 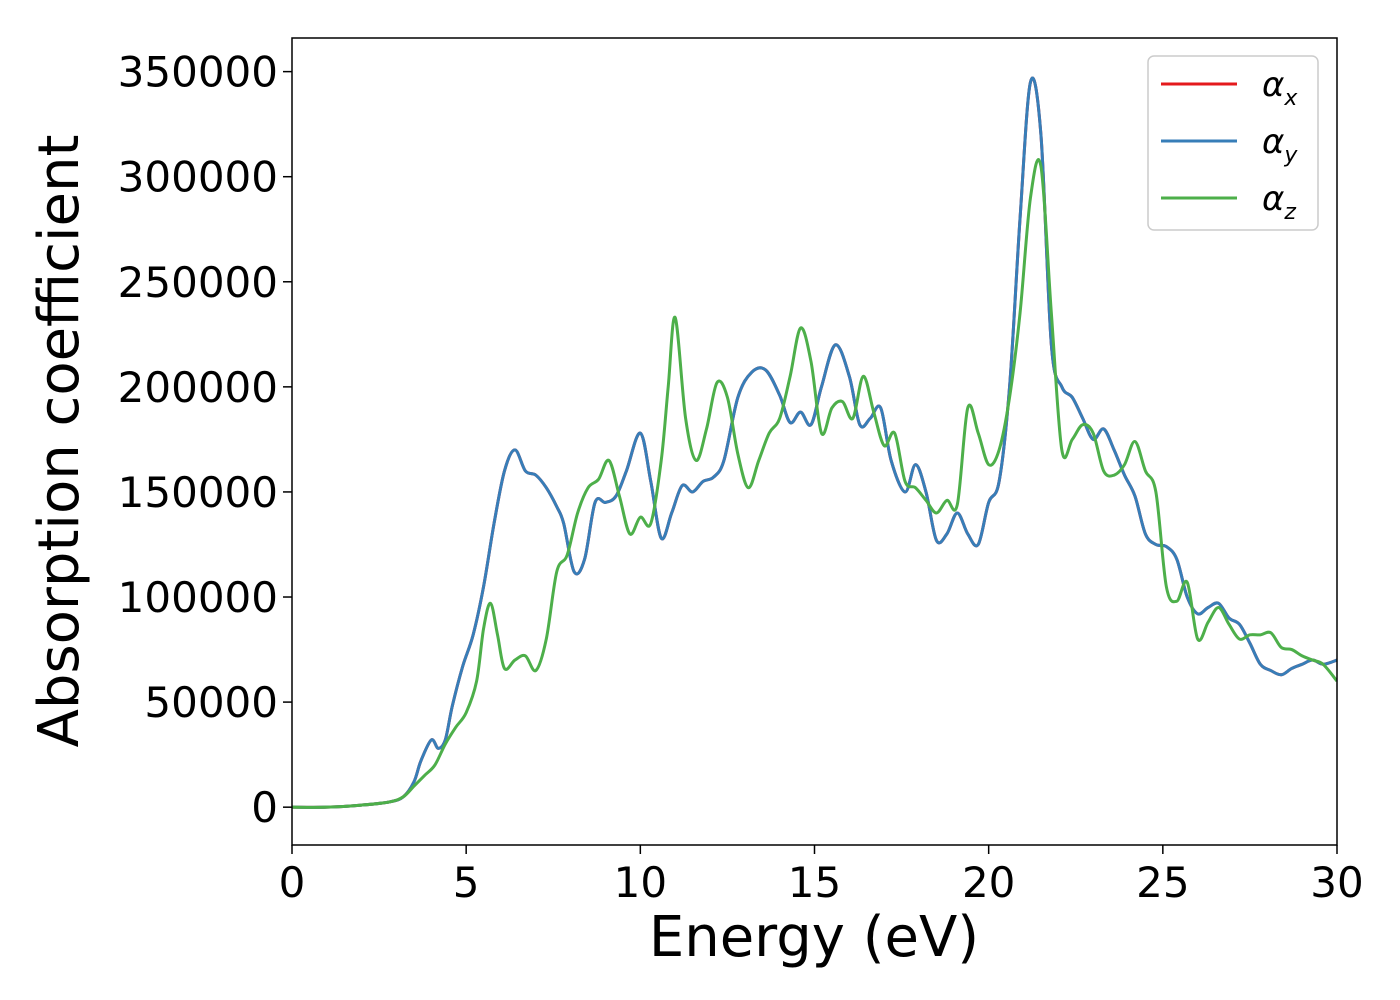 I want to click on y-tick-label: 50000, so click(x=211, y=702).